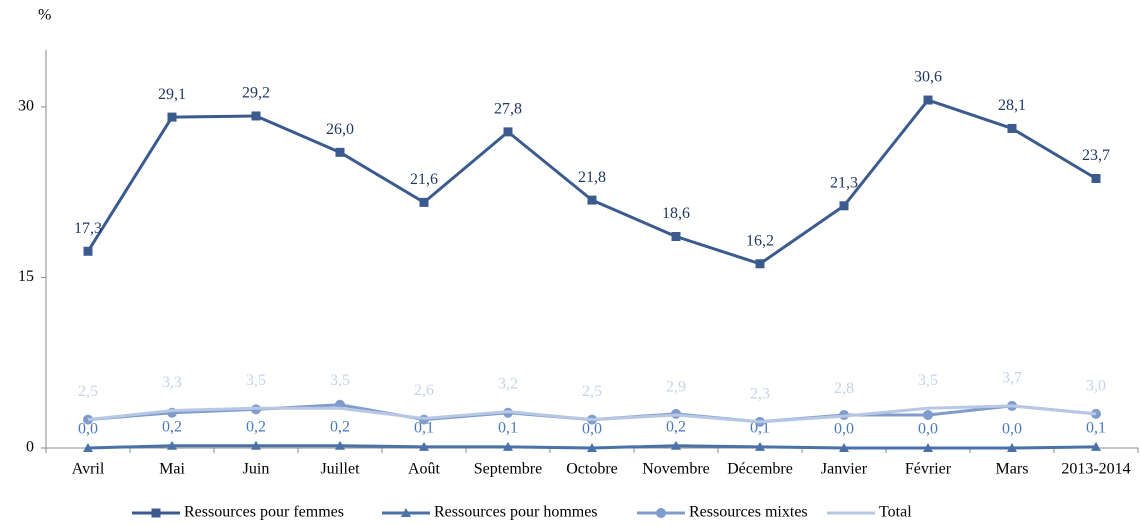 The height and width of the screenshot is (525, 1141). Describe the element at coordinates (1012, 469) in the screenshot. I see `x-tick-label: Mars` at that location.